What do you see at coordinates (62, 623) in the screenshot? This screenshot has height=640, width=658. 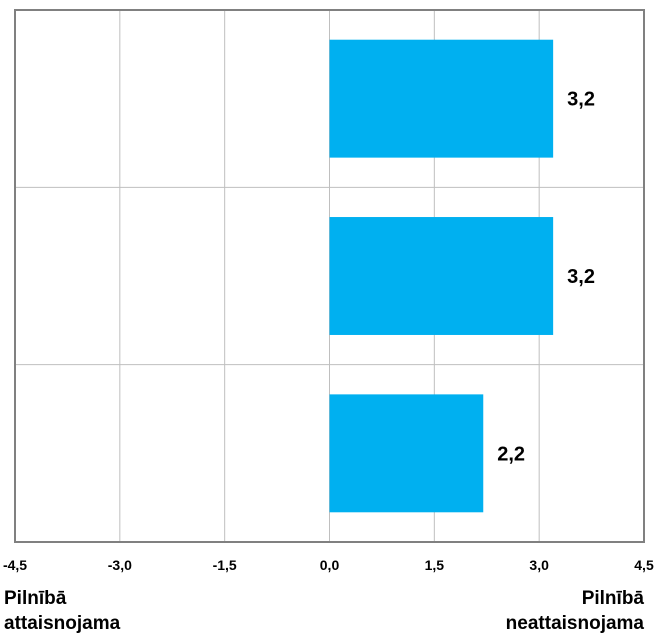 I see `left-end-label-line-2: attaisnojama` at bounding box center [62, 623].